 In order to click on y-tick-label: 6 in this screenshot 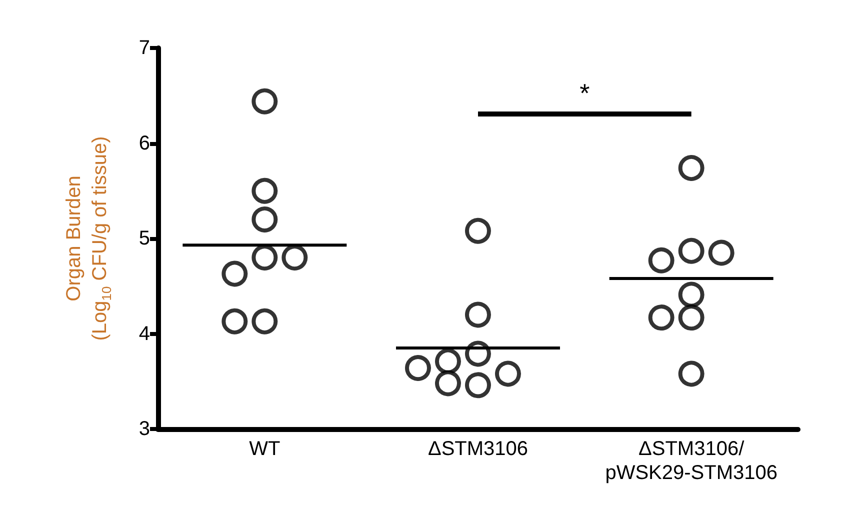, I will do `click(144, 143)`.